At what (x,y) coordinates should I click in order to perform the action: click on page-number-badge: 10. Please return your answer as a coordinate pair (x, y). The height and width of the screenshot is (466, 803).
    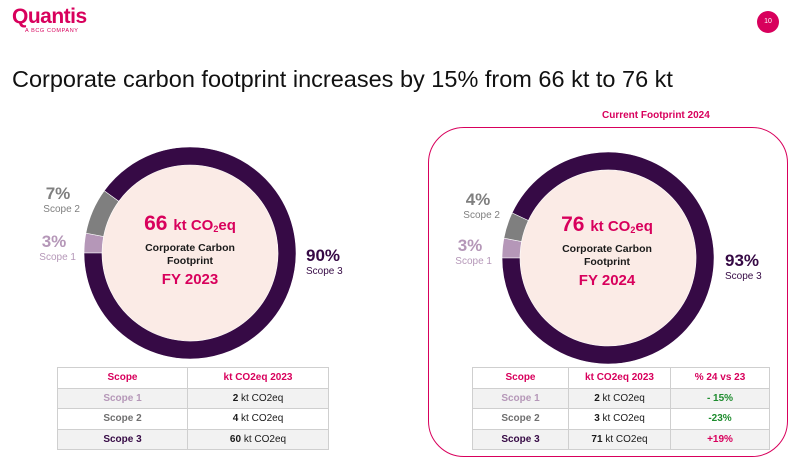
    Looking at the image, I should click on (768, 22).